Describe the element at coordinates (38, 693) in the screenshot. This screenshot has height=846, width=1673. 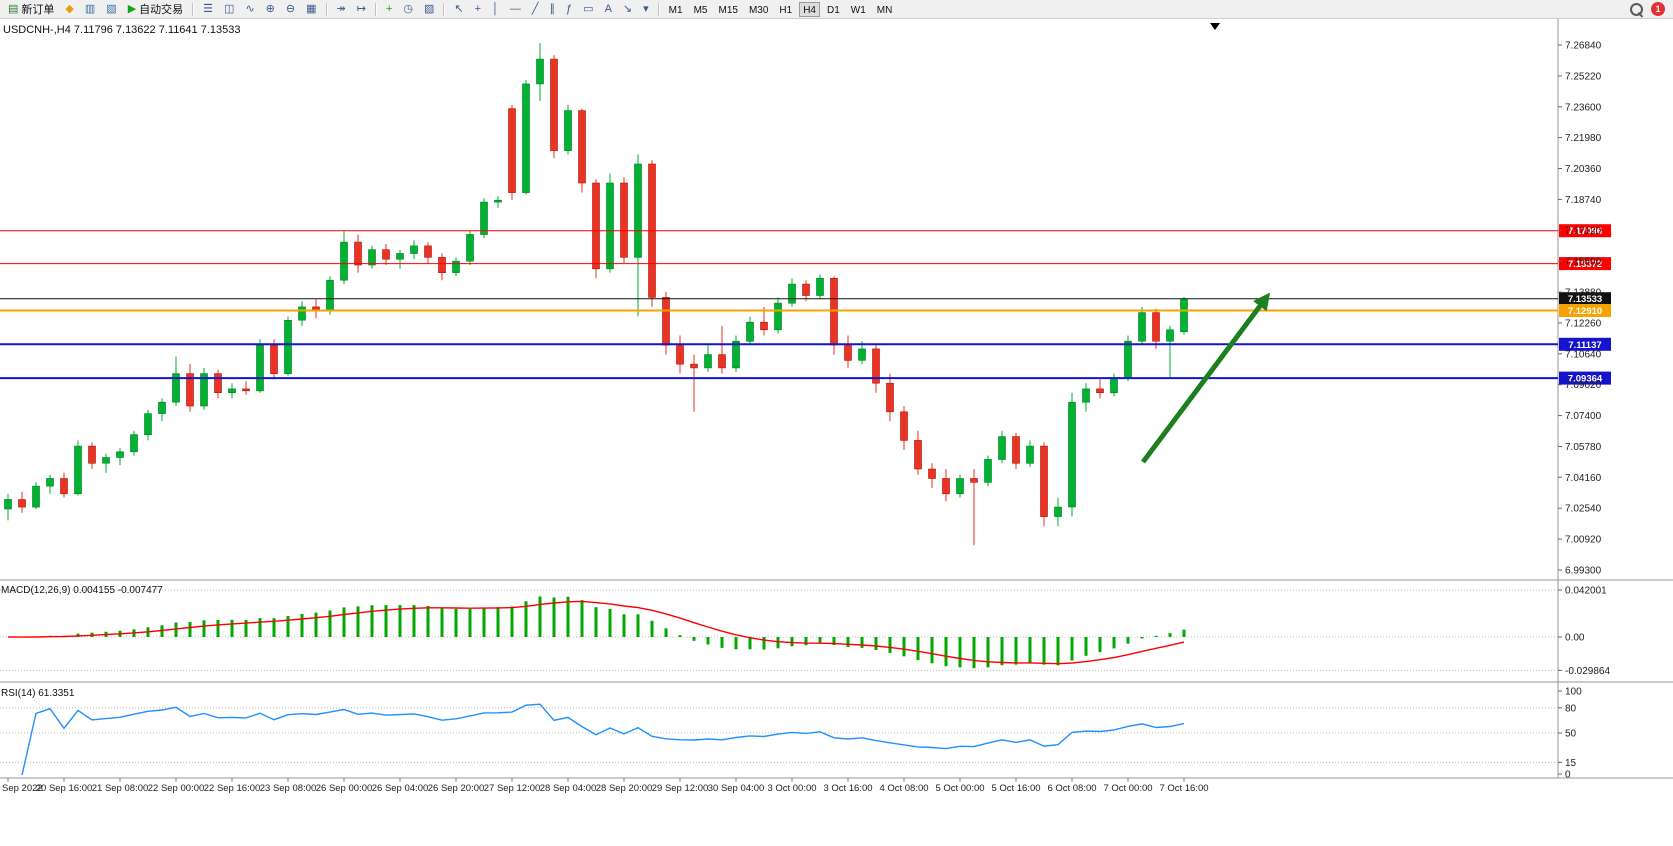
I see `rsi-indicator-label: RSI(14) 61.3351` at that location.